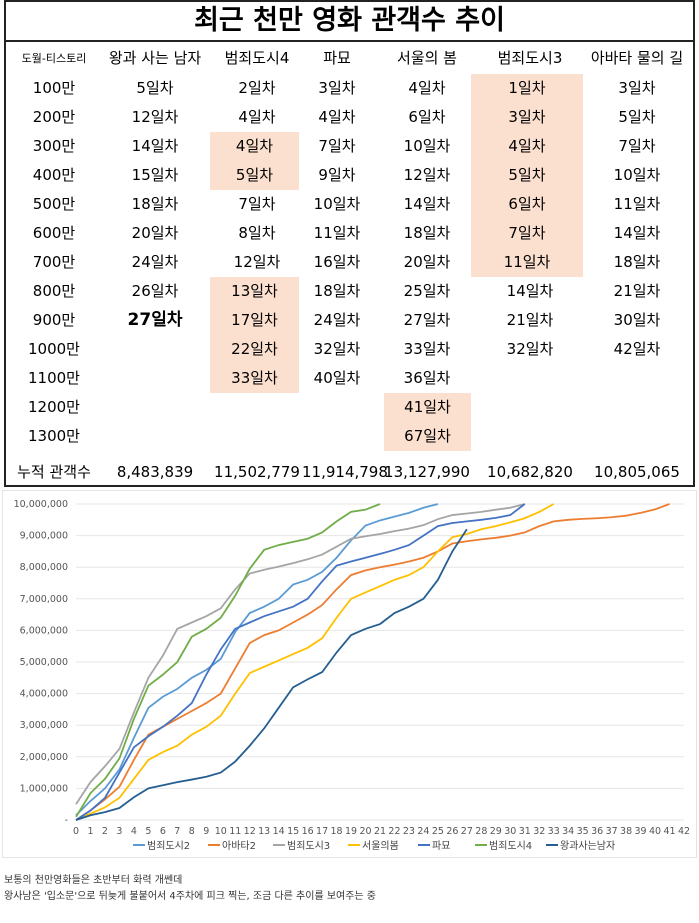 The image size is (699, 923). Describe the element at coordinates (554, 831) in the screenshot. I see `x-tick-label: 33` at that location.